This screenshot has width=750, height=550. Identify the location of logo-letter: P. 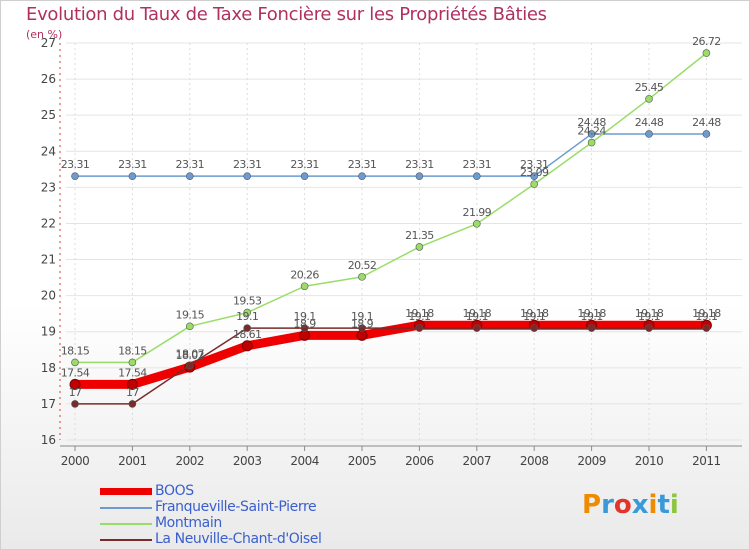
(592, 505).